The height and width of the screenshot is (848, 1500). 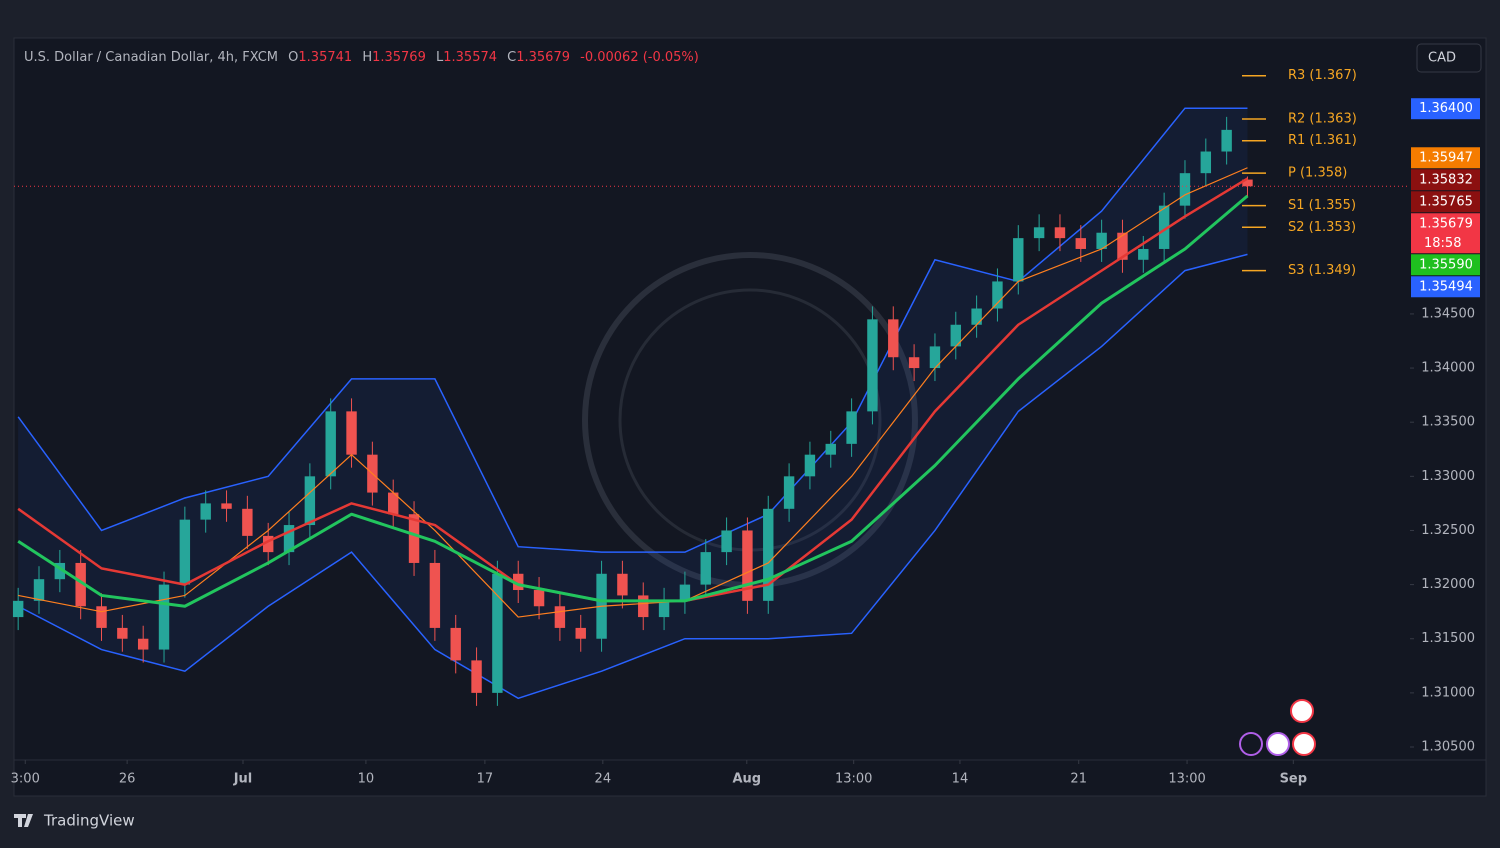 What do you see at coordinates (366, 779) in the screenshot?
I see `x-tick-label: 10` at bounding box center [366, 779].